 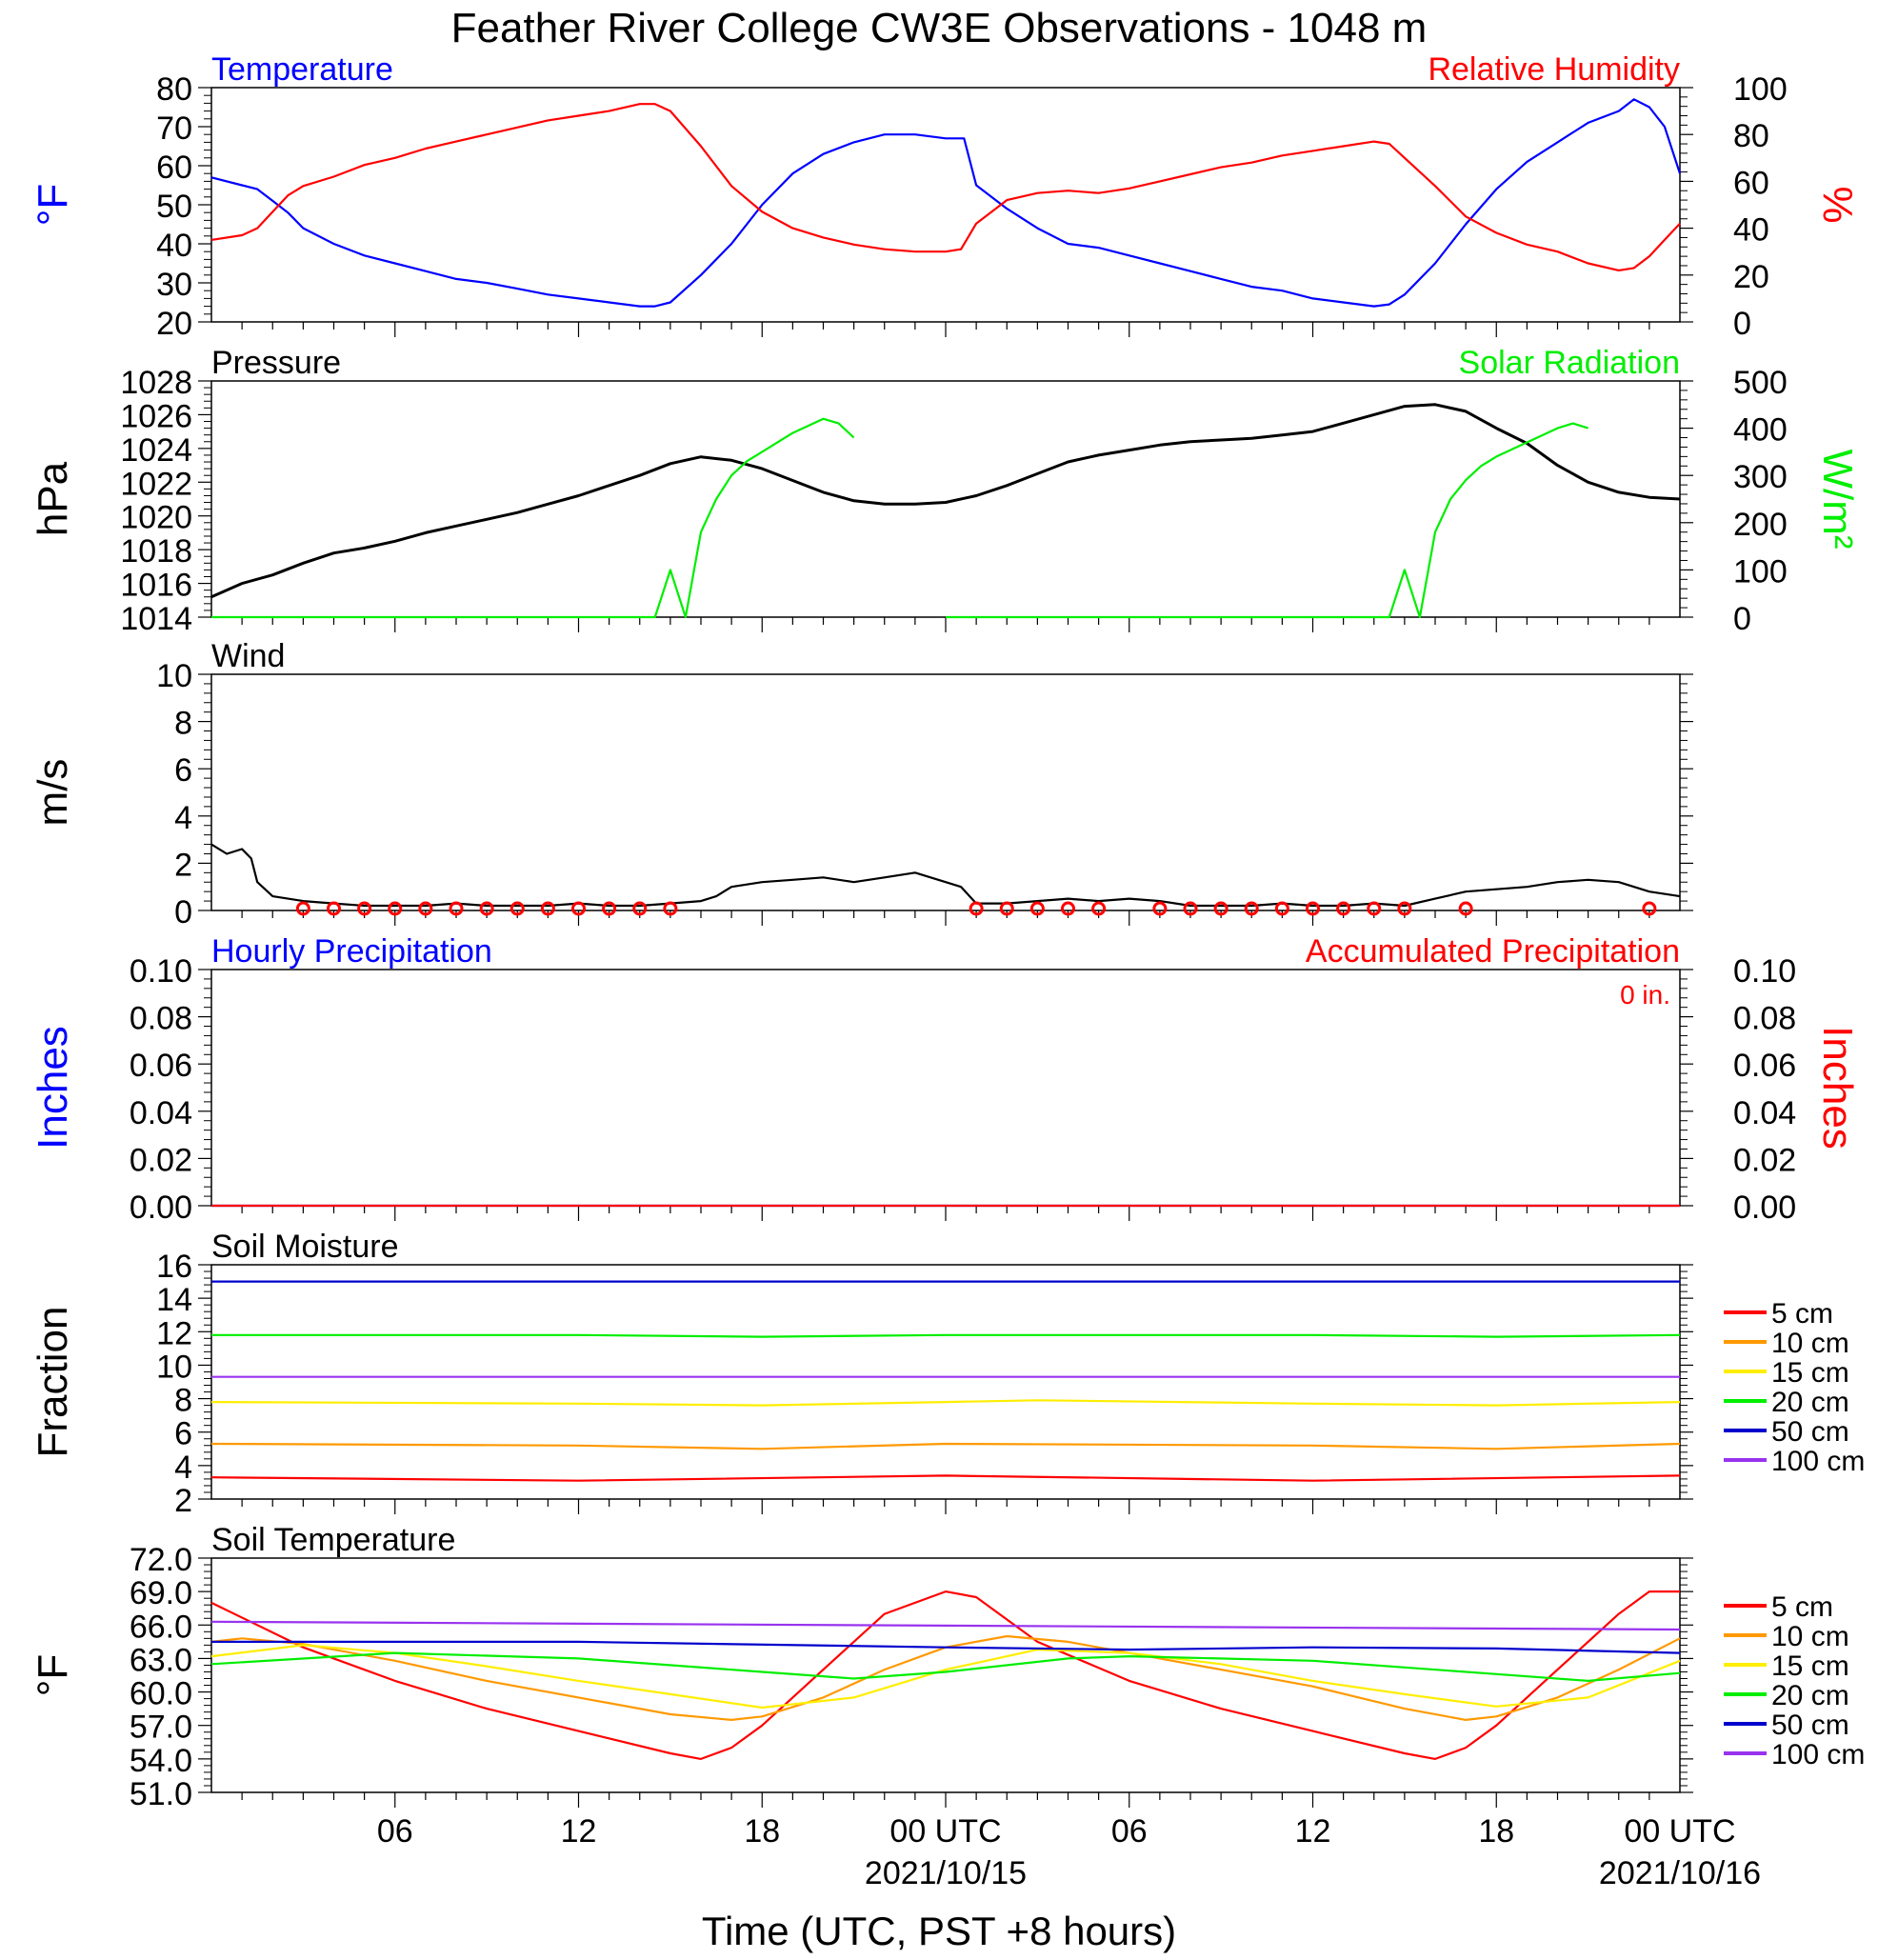 I want to click on y-tick-label-left: 0.06, so click(x=161, y=1066).